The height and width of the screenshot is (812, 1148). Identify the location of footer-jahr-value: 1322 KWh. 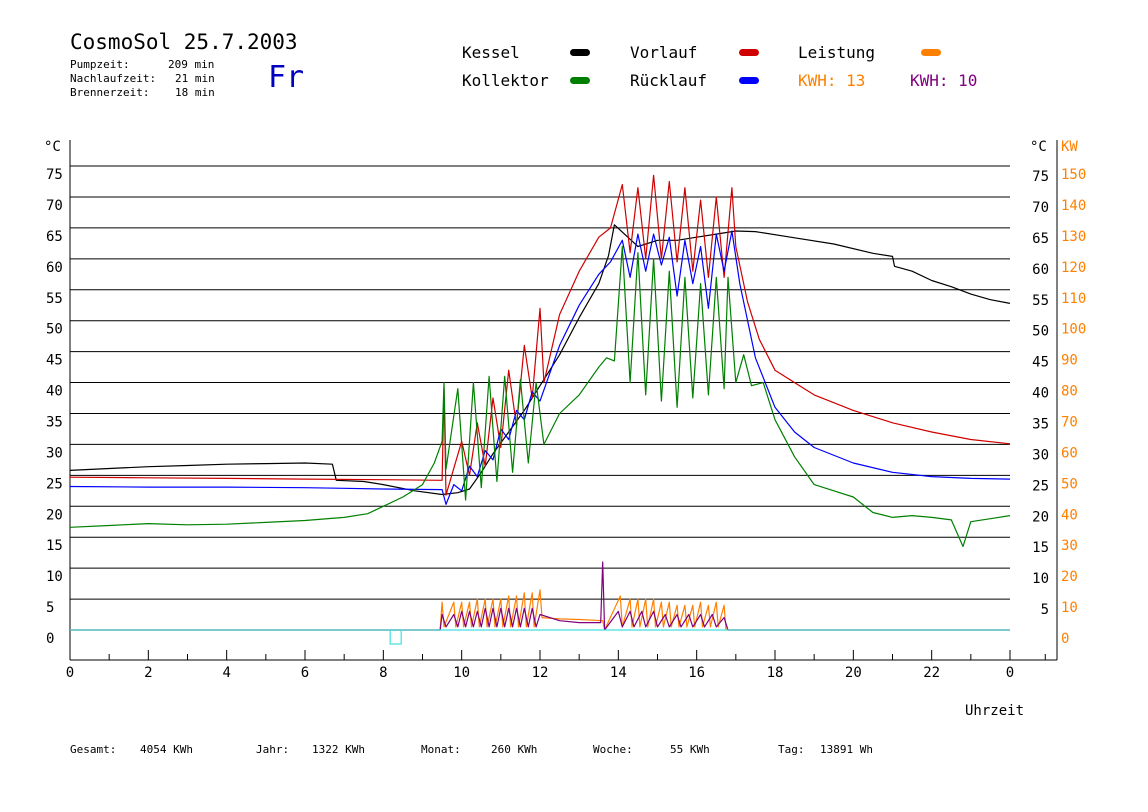
(338, 749).